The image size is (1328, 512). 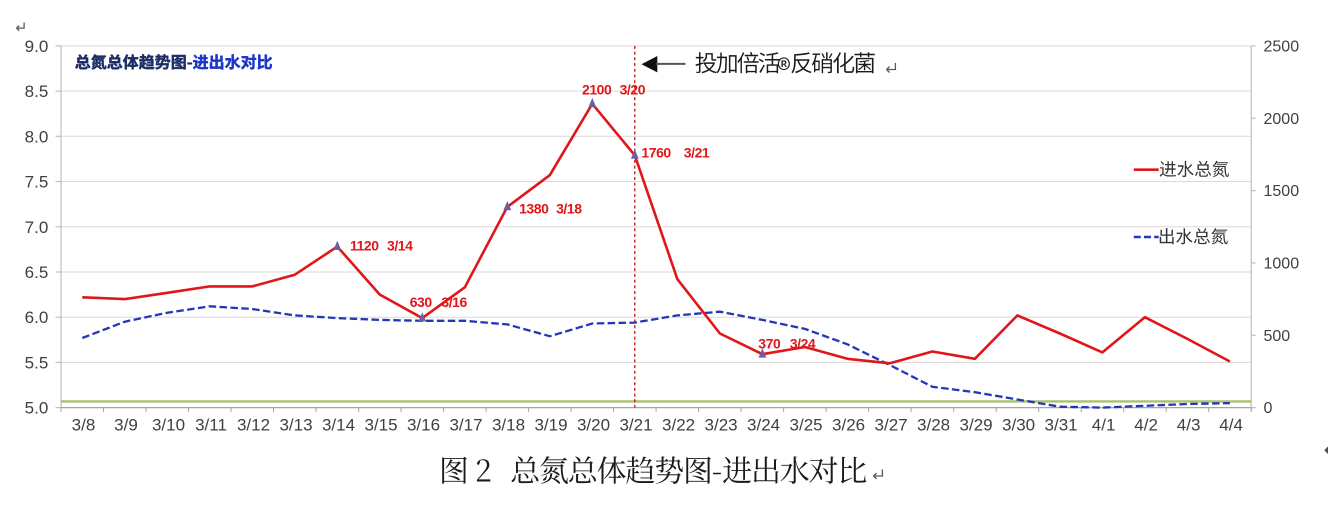 What do you see at coordinates (295, 425) in the screenshot?
I see `svg-text: 3/13` at bounding box center [295, 425].